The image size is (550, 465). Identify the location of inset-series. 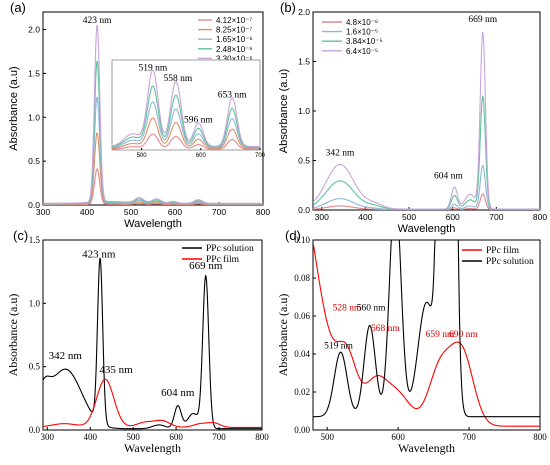
(186, 109).